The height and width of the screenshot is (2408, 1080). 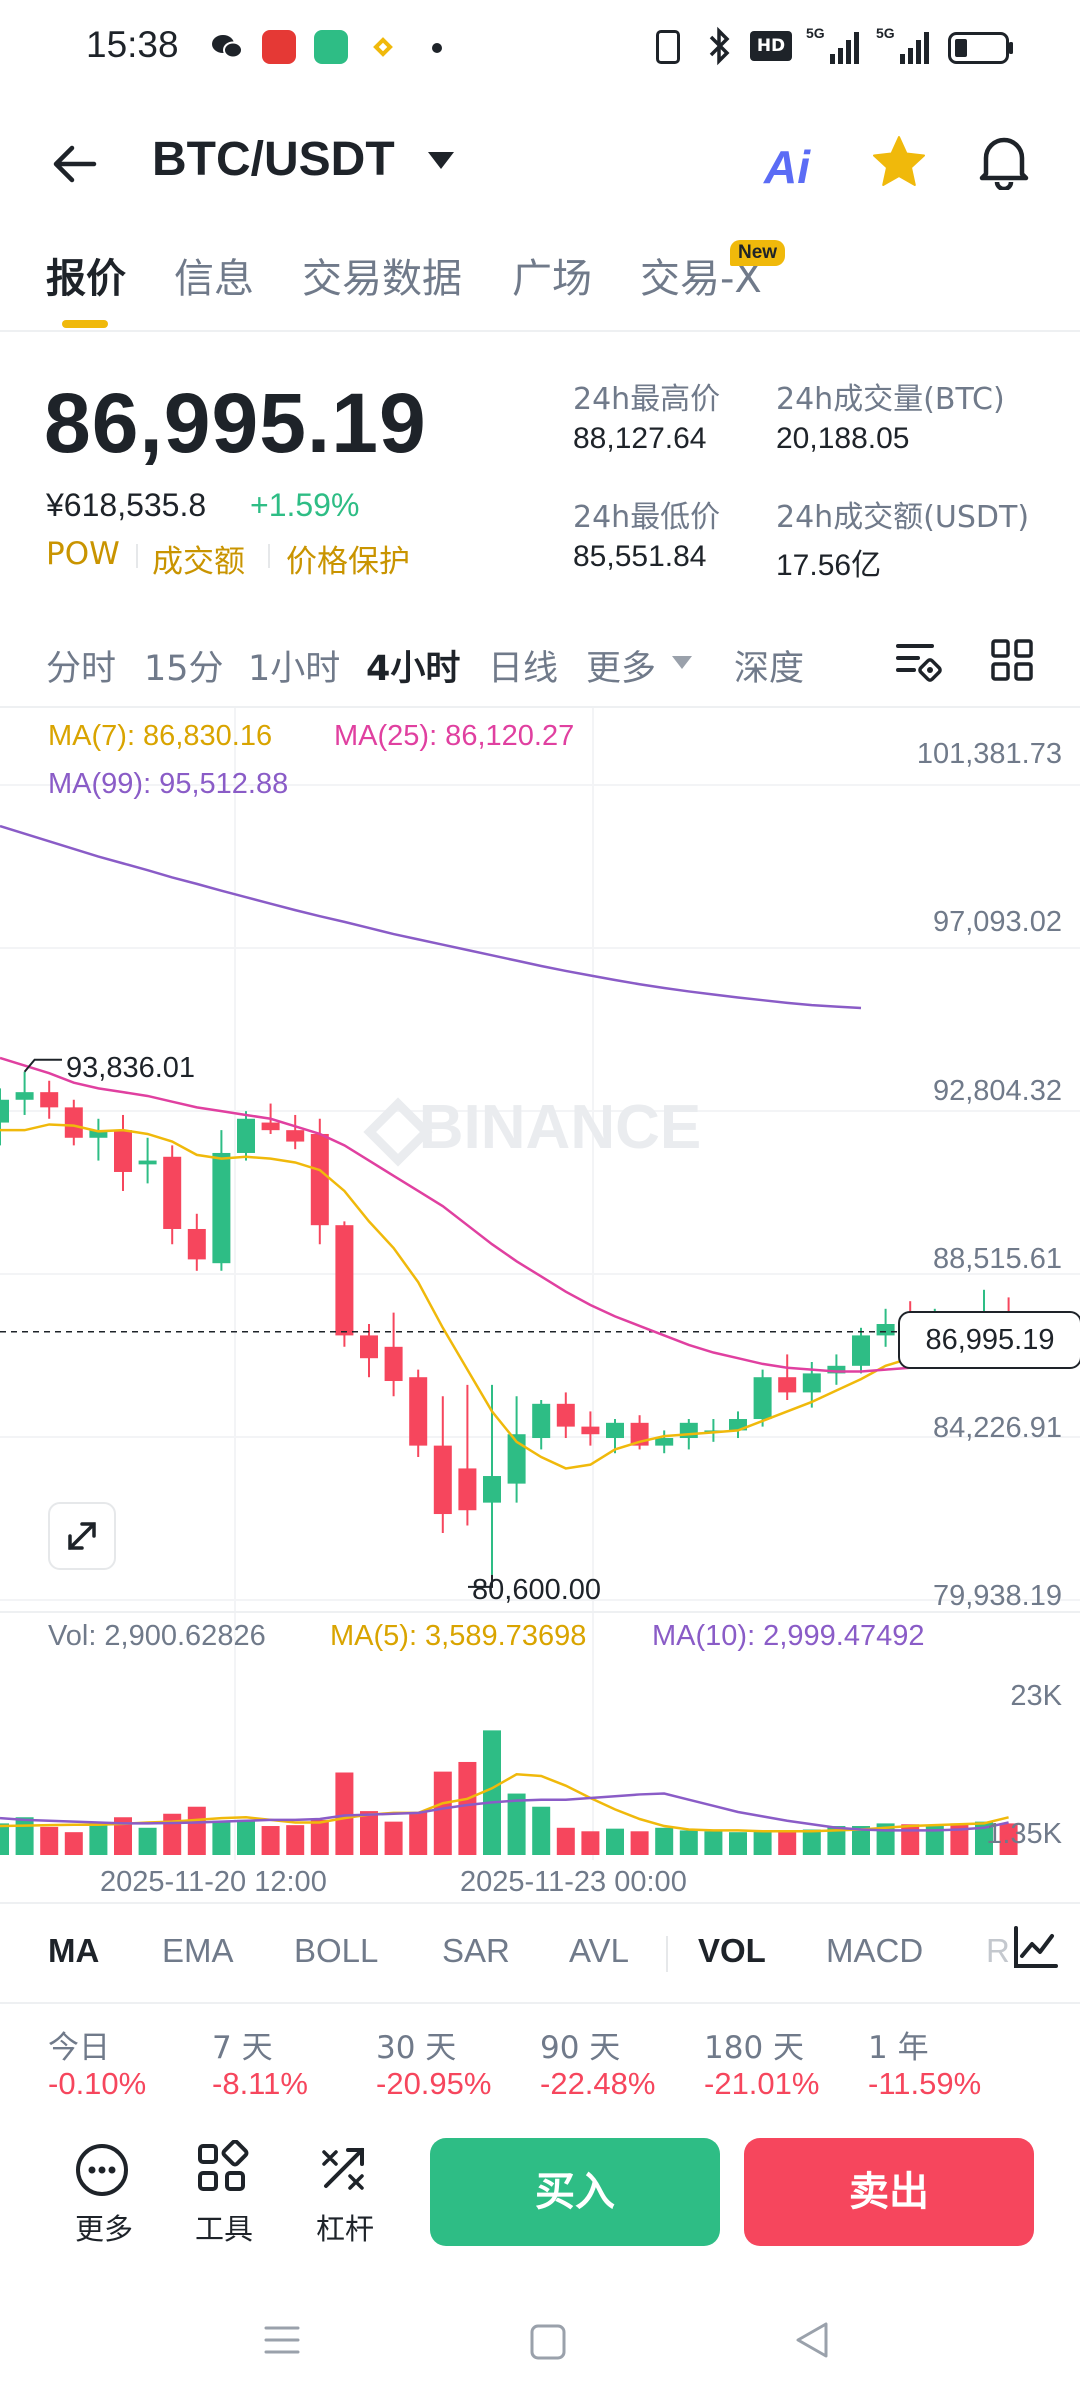 What do you see at coordinates (74, 164) in the screenshot?
I see `back-arrow-icon` at bounding box center [74, 164].